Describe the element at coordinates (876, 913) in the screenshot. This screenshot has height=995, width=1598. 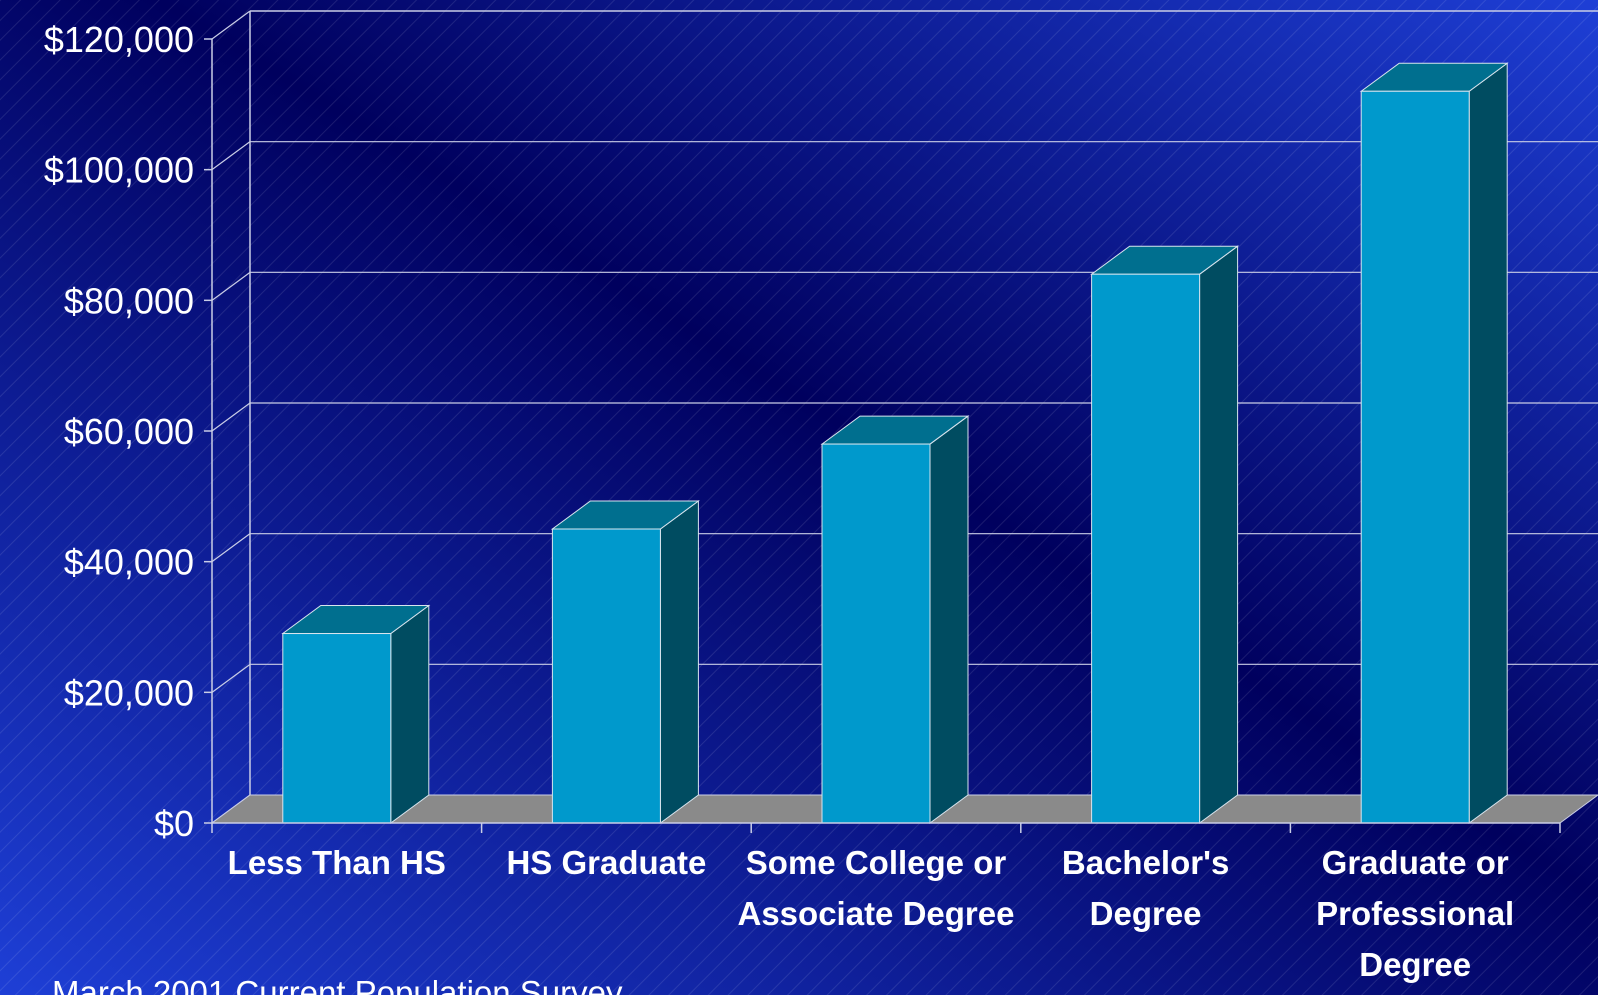
I see `x-category-label-line: Associate Degree` at that location.